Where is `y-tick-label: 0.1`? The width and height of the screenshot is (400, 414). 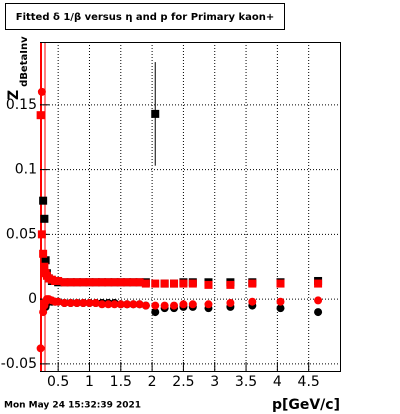
y-tick-label: 0.1 is located at coordinates (26, 170).